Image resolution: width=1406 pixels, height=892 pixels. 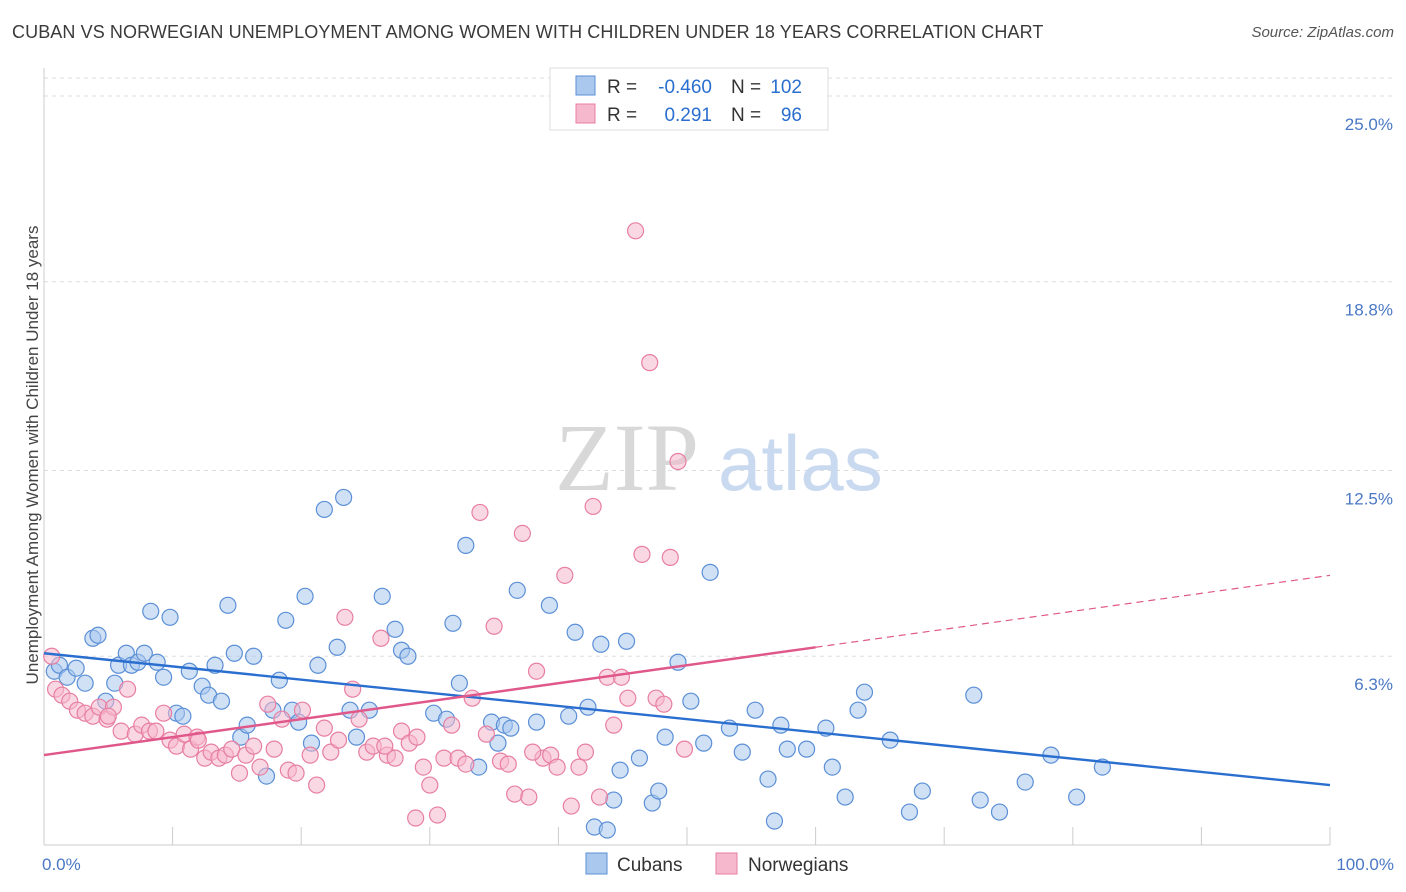 What do you see at coordinates (786, 87) in the screenshot?
I see `legend-n-value: 102` at bounding box center [786, 87].